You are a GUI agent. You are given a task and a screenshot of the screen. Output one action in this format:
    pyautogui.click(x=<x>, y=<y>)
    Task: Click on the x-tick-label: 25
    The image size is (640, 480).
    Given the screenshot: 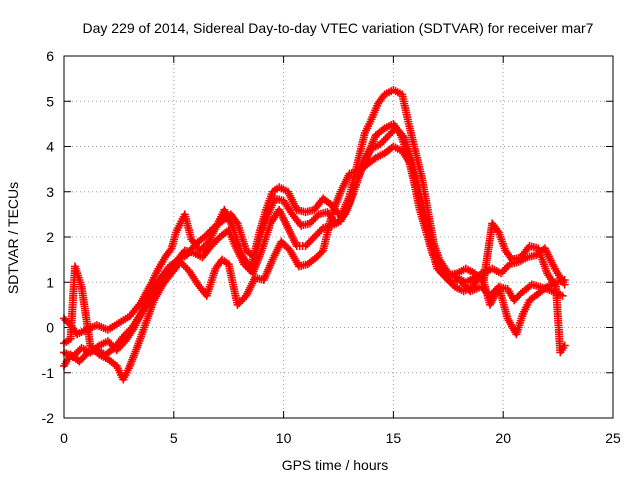 What is the action you would take?
    pyautogui.click(x=613, y=438)
    